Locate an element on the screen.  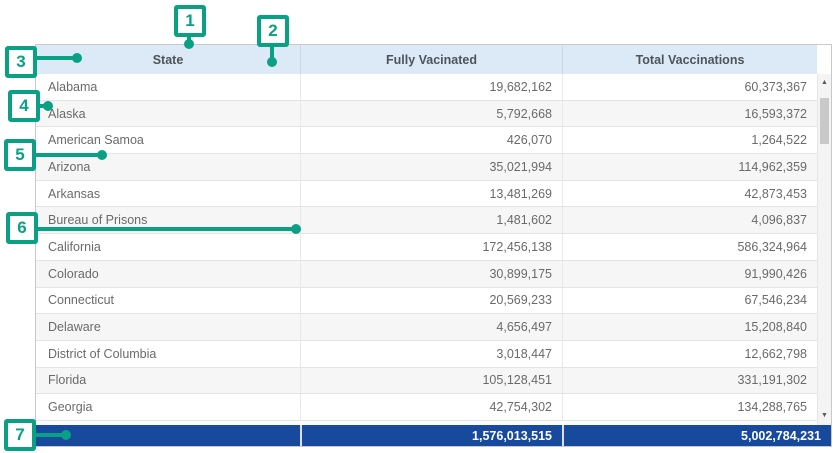
row-cell-state: Alaska is located at coordinates (67, 113).